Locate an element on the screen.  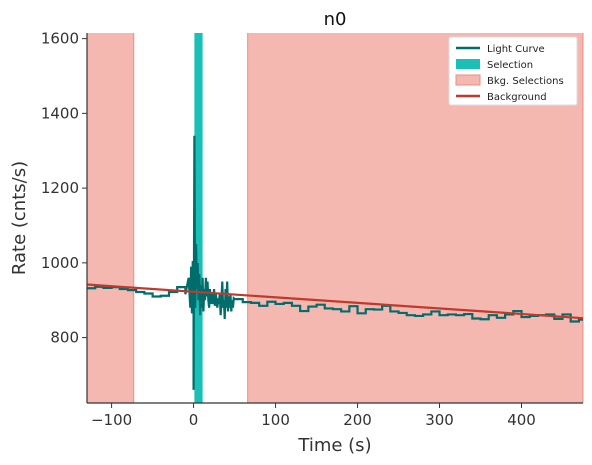
legend-label: Light Curve is located at coordinates (516, 49).